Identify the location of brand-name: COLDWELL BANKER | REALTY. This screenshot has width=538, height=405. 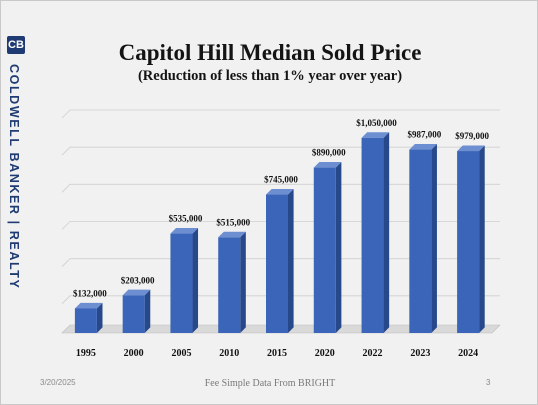
(17, 184).